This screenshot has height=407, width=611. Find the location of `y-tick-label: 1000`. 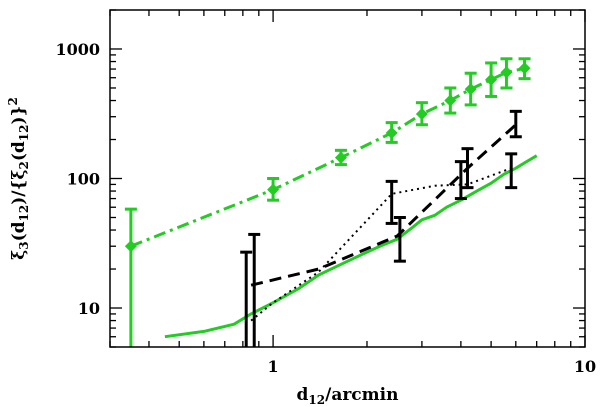

y-tick-label: 1000 is located at coordinates (77, 49).